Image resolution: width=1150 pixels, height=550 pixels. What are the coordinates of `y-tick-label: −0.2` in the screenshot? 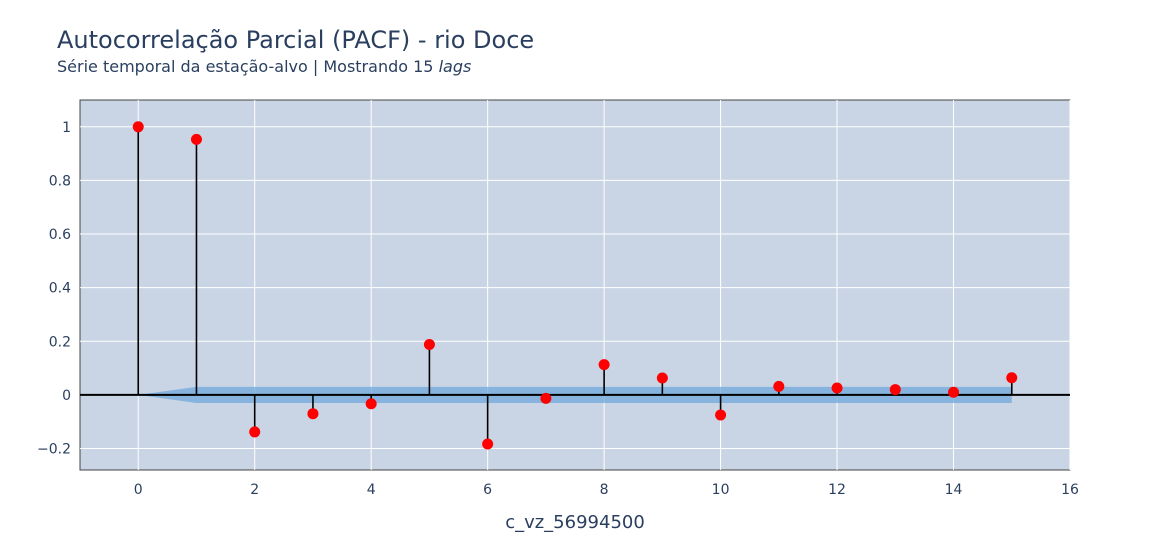 It's located at (54, 450).